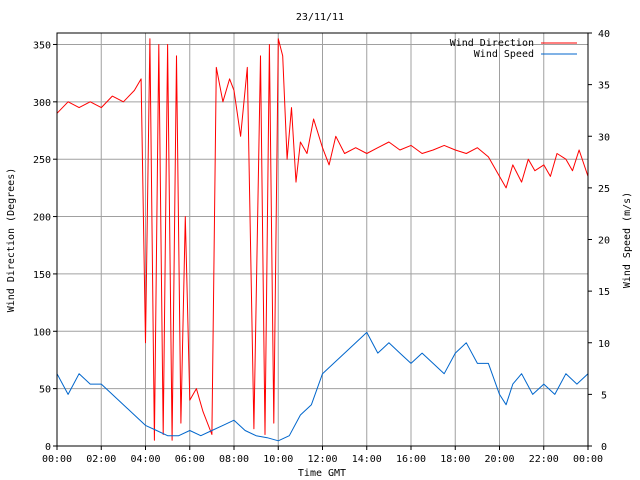 Image resolution: width=640 pixels, height=480 pixels. Describe the element at coordinates (278, 459) in the screenshot. I see `x-tick-label: 10:00` at that location.